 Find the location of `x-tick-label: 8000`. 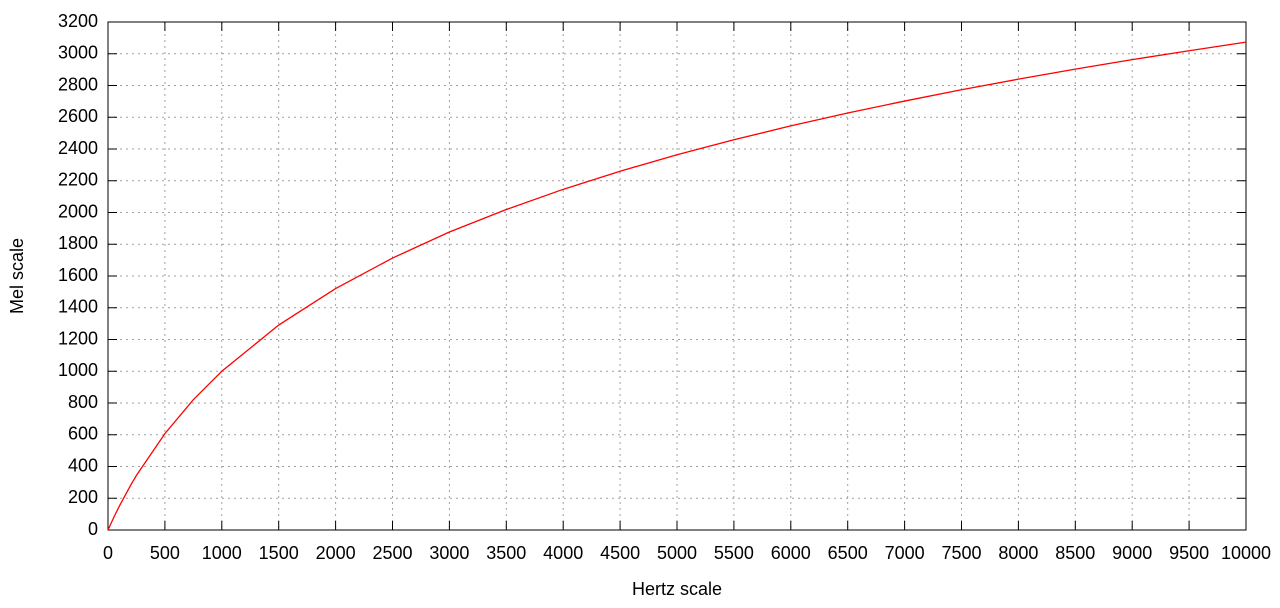

x-tick-label: 8000 is located at coordinates (1018, 553).